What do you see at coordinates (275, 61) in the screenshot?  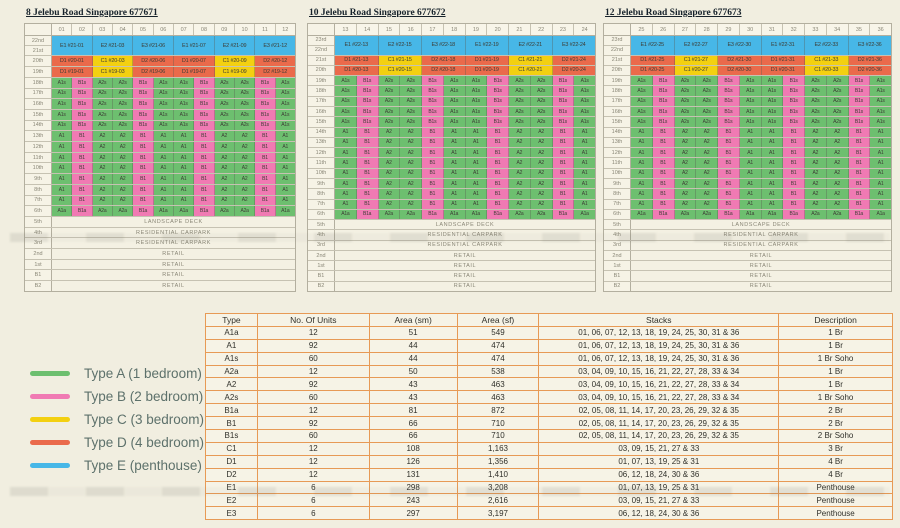 I see `unit-cell: D2 #20-12` at bounding box center [275, 61].